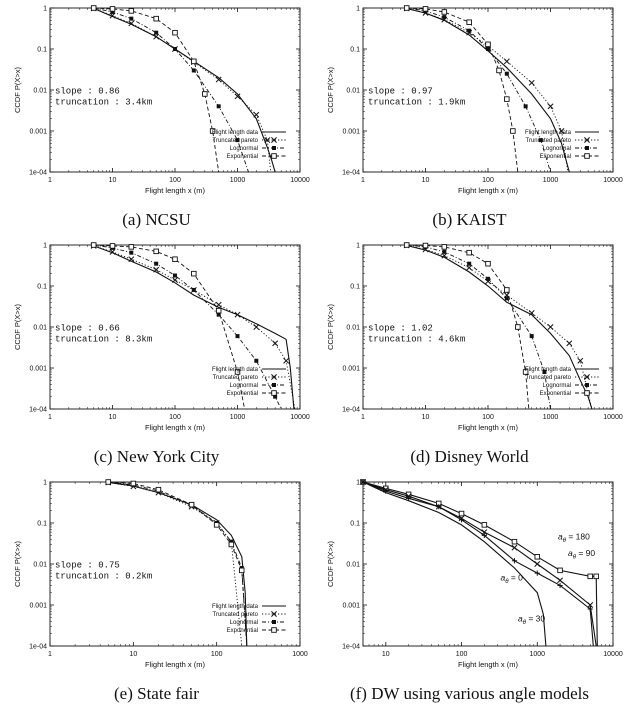 The width and height of the screenshot is (626, 711). What do you see at coordinates (512, 578) in the screenshot?
I see `series-angle-label: aθ = 0` at bounding box center [512, 578].